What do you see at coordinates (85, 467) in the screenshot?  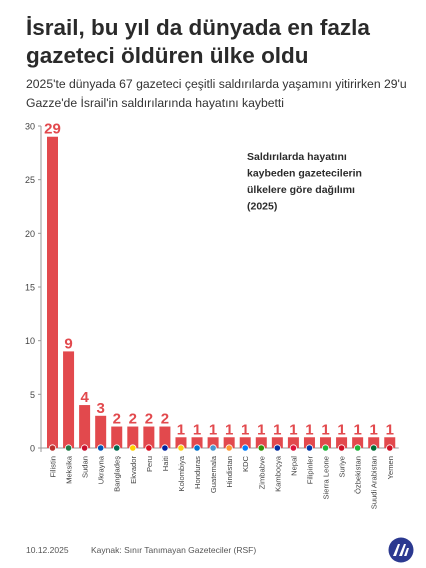 I see `x-tick-label: Sudan` at bounding box center [85, 467].